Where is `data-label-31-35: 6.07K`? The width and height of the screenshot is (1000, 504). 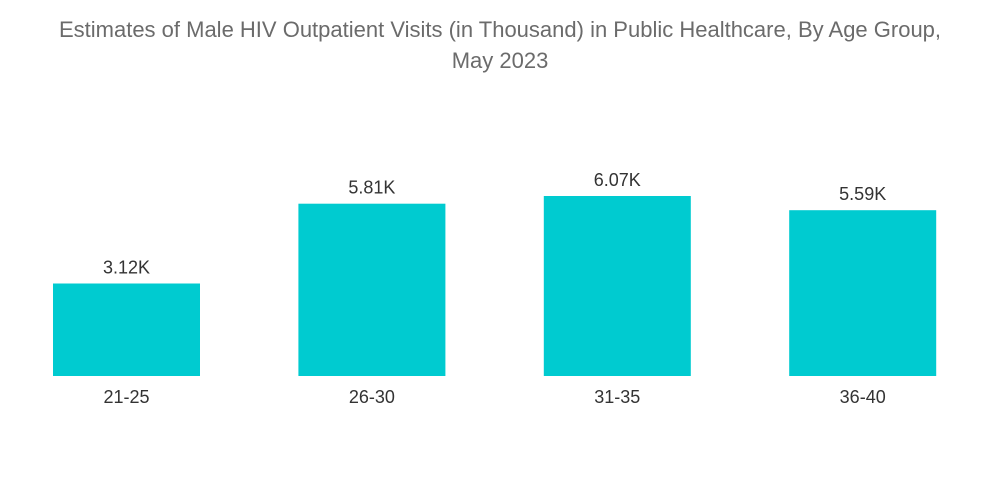
data-label-31-35: 6.07K is located at coordinates (617, 180).